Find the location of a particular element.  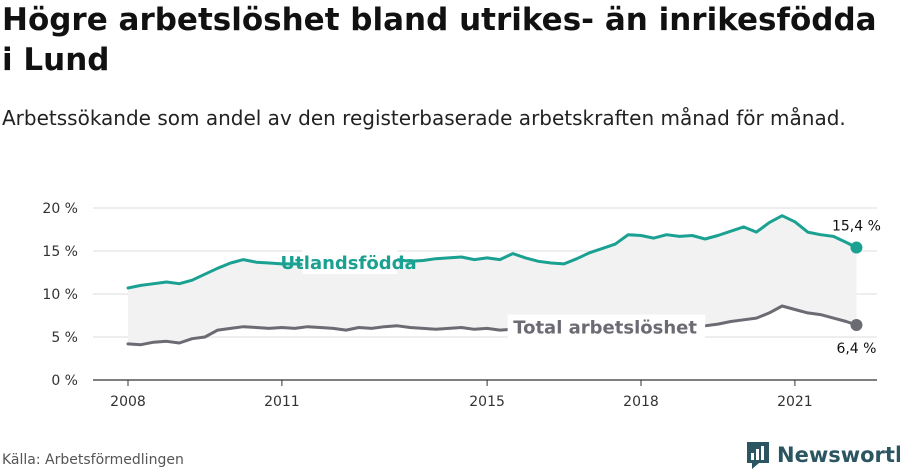

y-tick-label: 15 % is located at coordinates (60, 252).